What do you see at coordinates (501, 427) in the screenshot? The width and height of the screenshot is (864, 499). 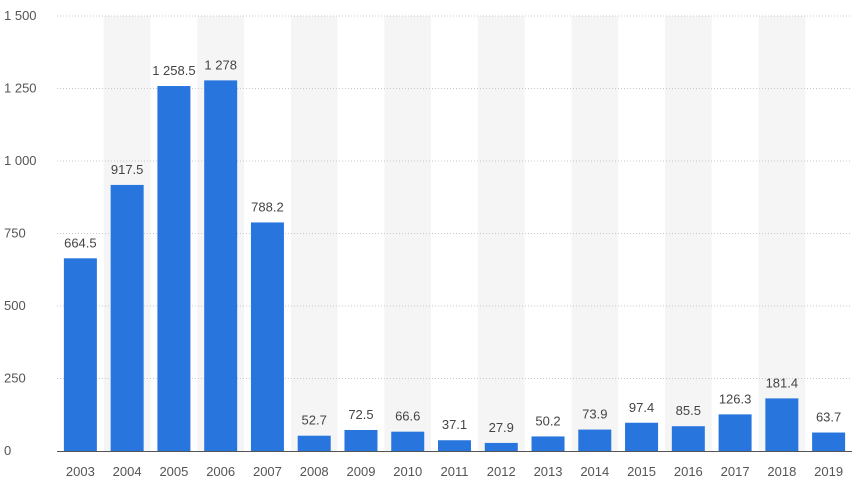 I see `data-label: 27.9` at bounding box center [501, 427].